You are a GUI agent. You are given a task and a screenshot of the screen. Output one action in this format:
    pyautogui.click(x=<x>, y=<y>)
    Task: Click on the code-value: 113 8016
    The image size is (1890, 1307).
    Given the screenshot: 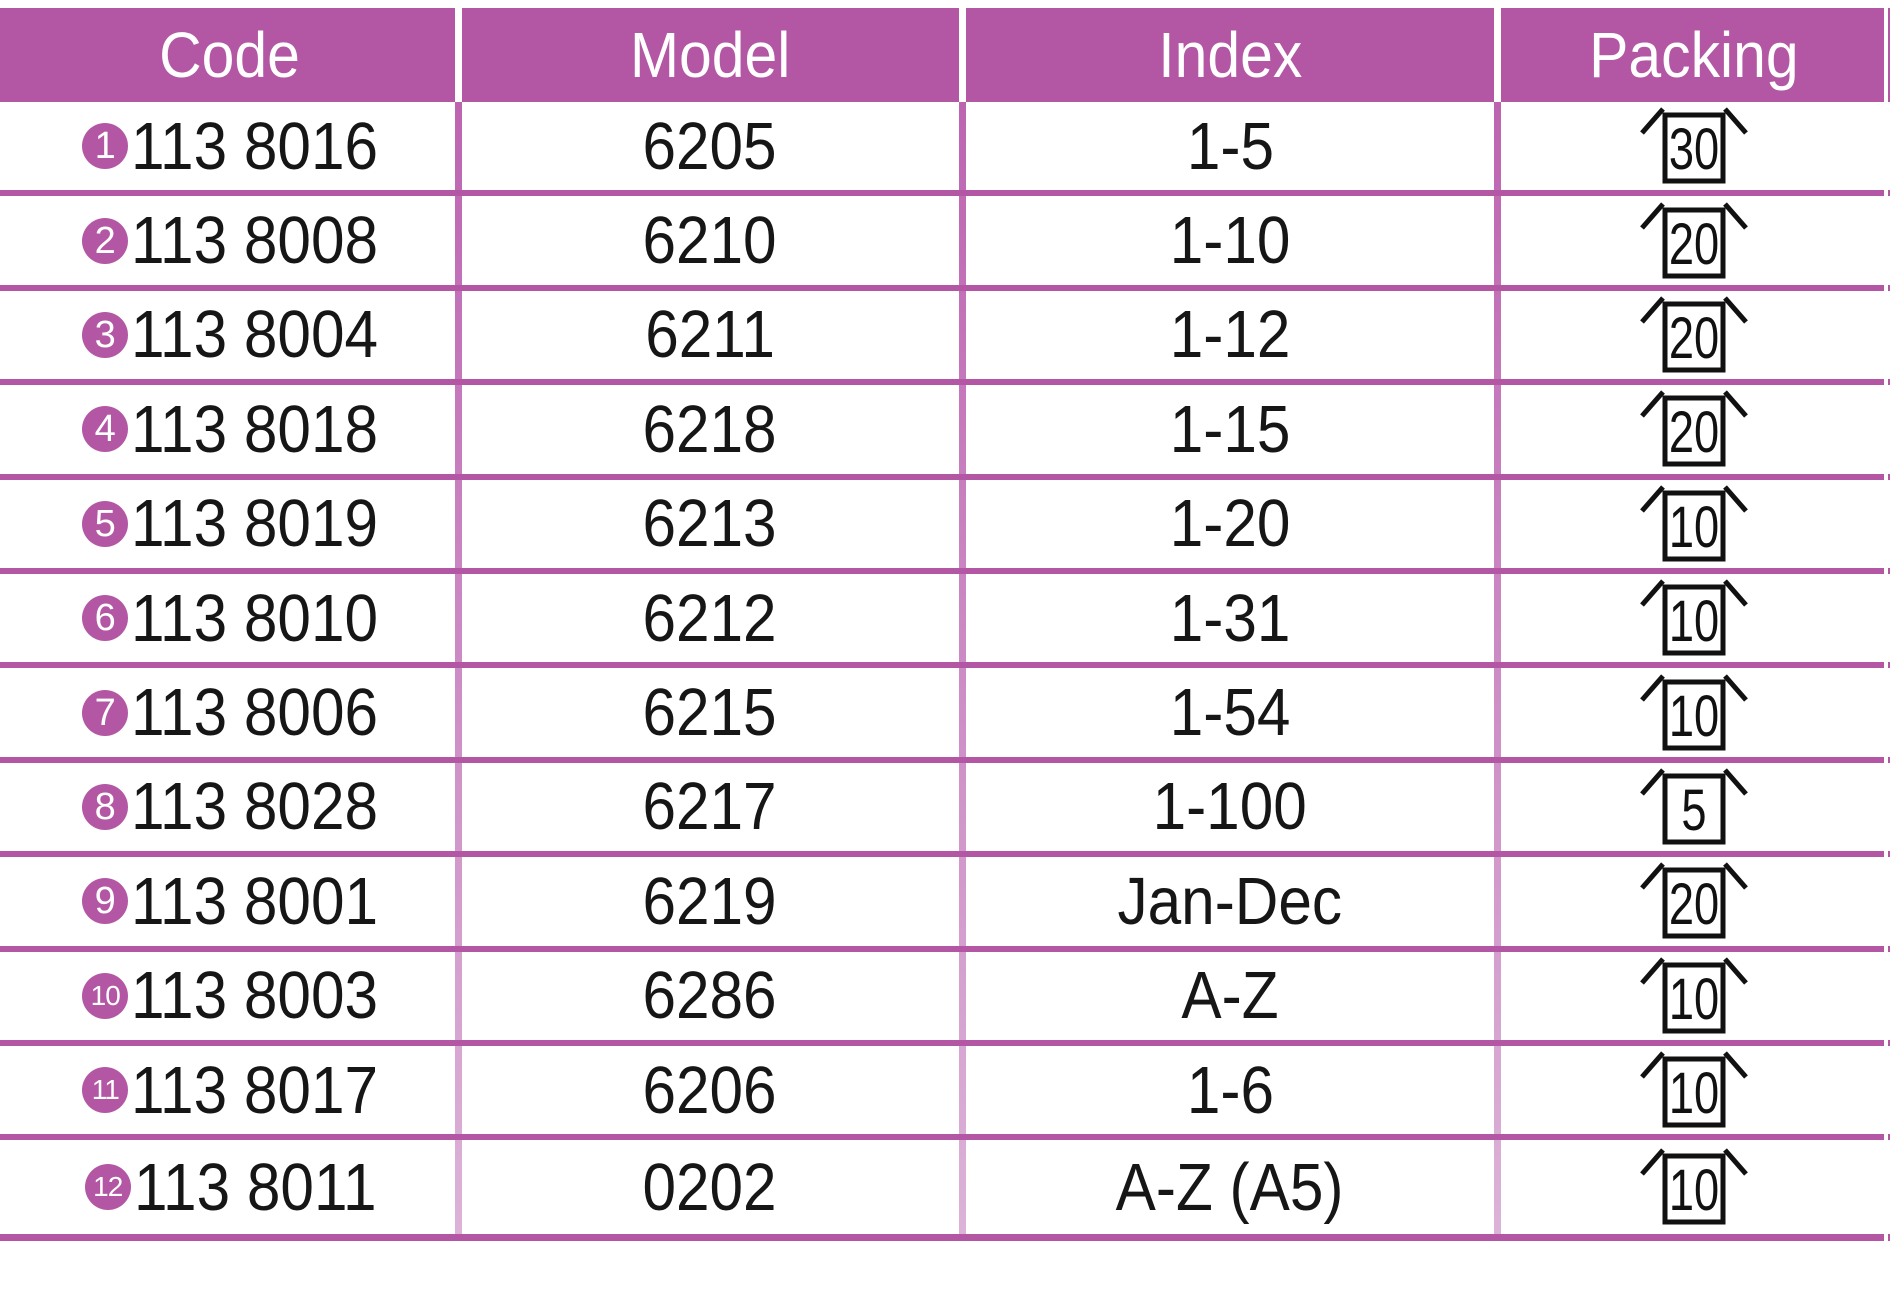 What is the action you would take?
    pyautogui.click(x=255, y=146)
    